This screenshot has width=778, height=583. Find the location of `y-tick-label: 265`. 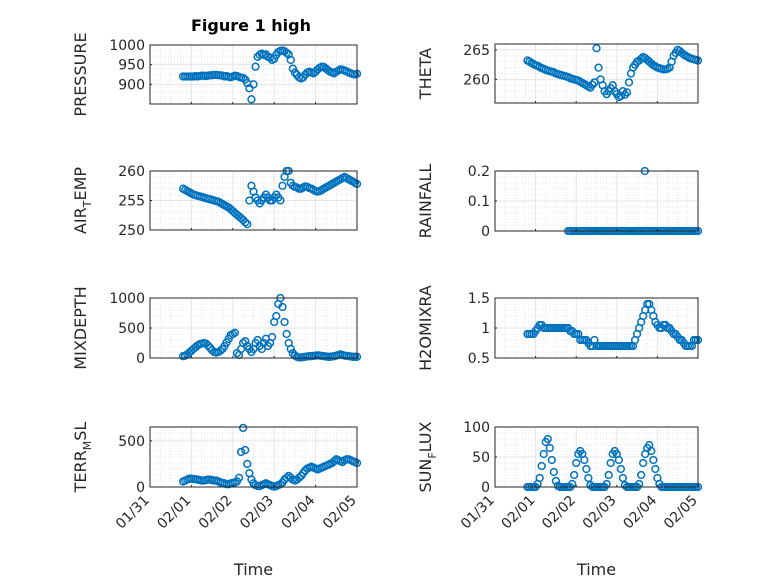

y-tick-label: 265 is located at coordinates (476, 51).